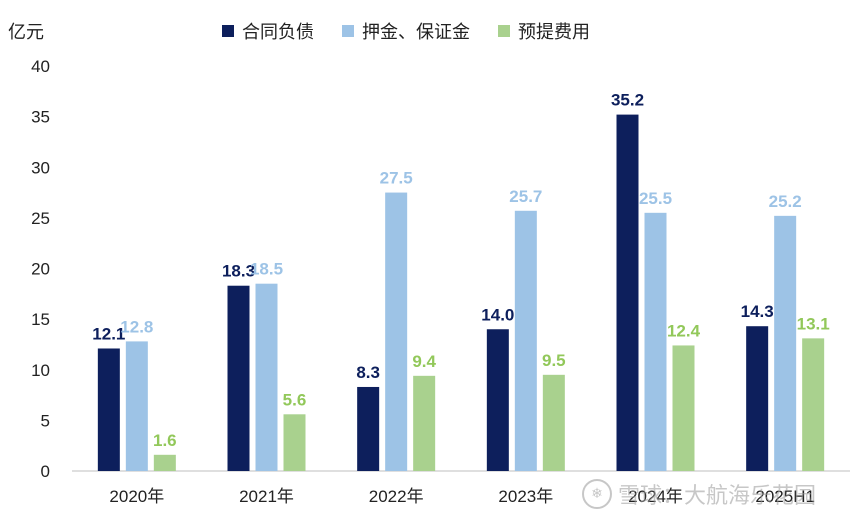  What do you see at coordinates (396, 496) in the screenshot?
I see `x-tick-label: 2022年` at bounding box center [396, 496].